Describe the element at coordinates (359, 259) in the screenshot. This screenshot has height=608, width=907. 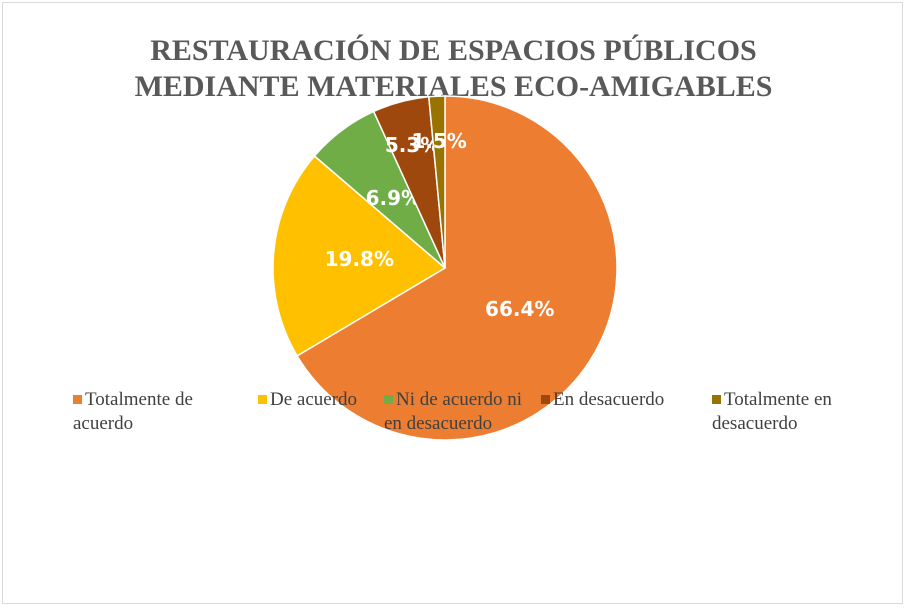
I see `data-label: 19.8%` at that location.